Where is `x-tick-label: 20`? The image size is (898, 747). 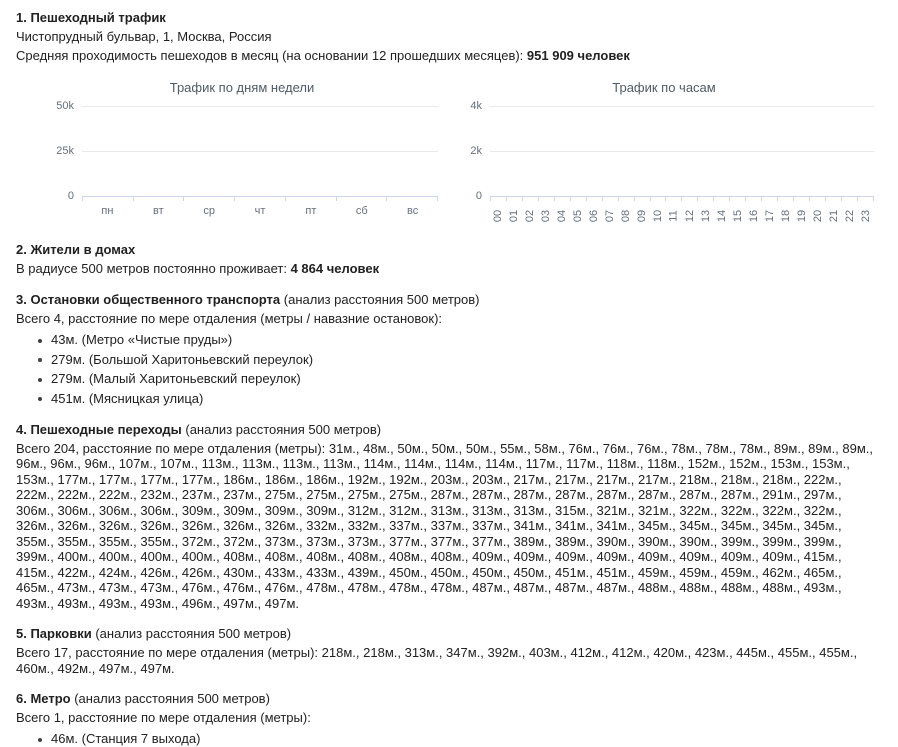 x-tick-label: 20 is located at coordinates (818, 216).